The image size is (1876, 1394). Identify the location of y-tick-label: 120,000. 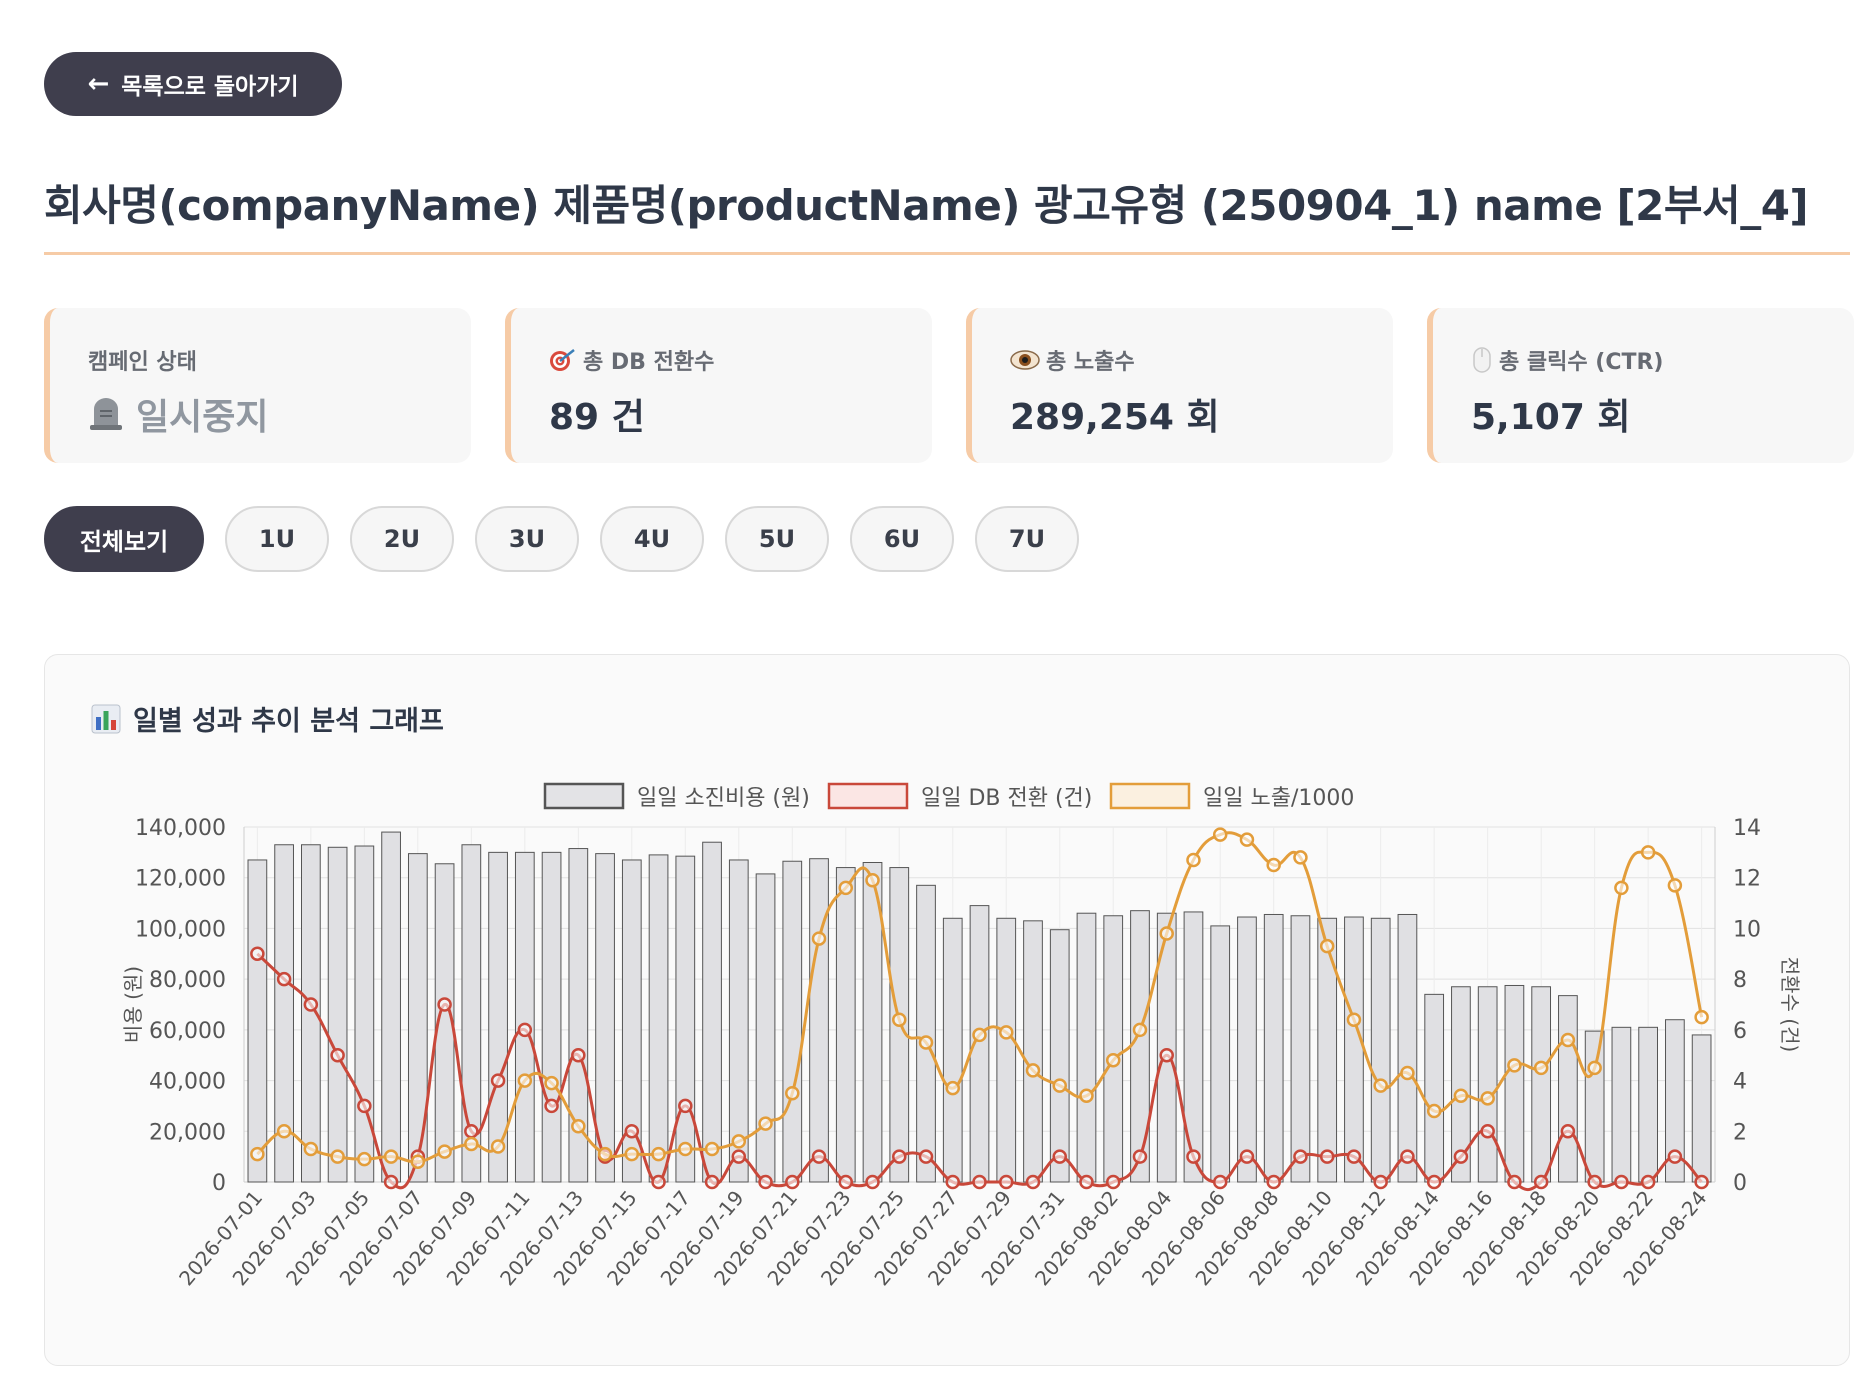
(180, 879).